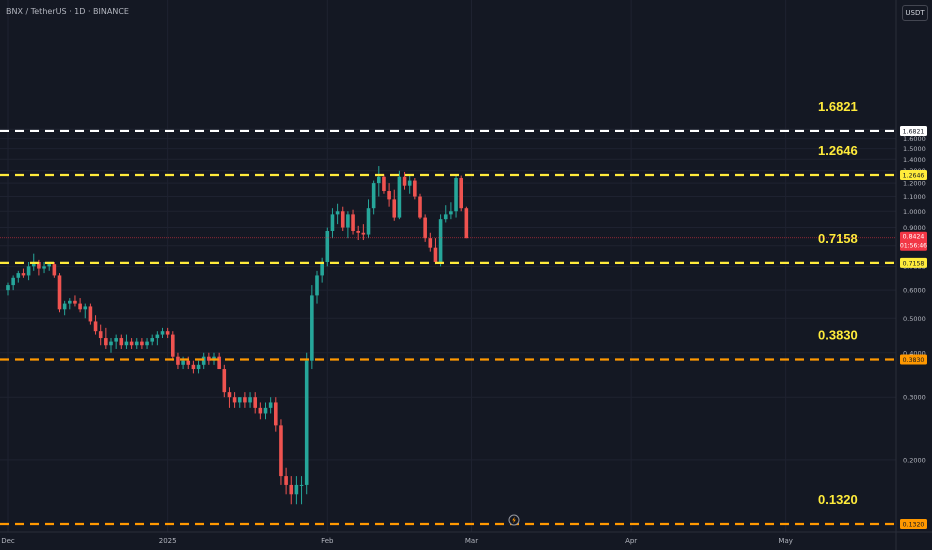 This screenshot has width=932, height=550. Describe the element at coordinates (471, 541) in the screenshot. I see `time-tick-label: Mar` at that location.